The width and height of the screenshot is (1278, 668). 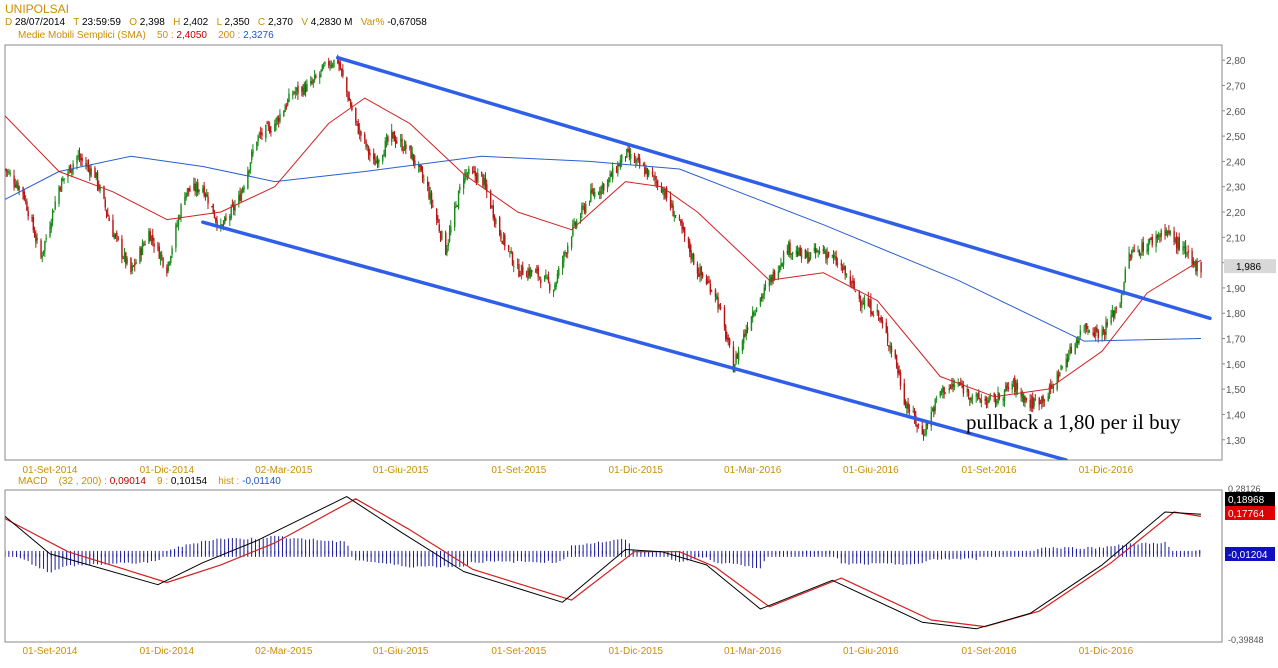 What do you see at coordinates (1236, 365) in the screenshot?
I see `price-y-tick-label: 1,60` at bounding box center [1236, 365].